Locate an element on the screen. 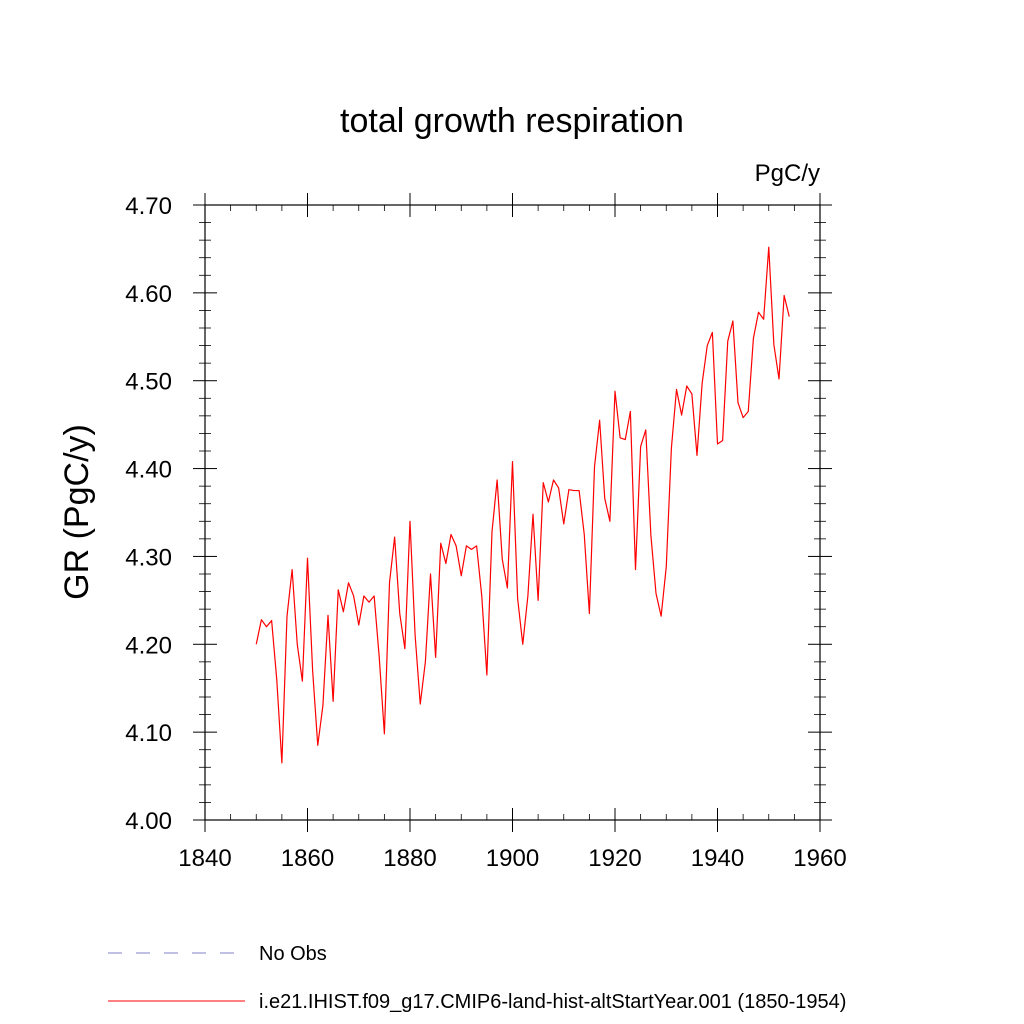  x-tick-label: 1860 is located at coordinates (307, 858).